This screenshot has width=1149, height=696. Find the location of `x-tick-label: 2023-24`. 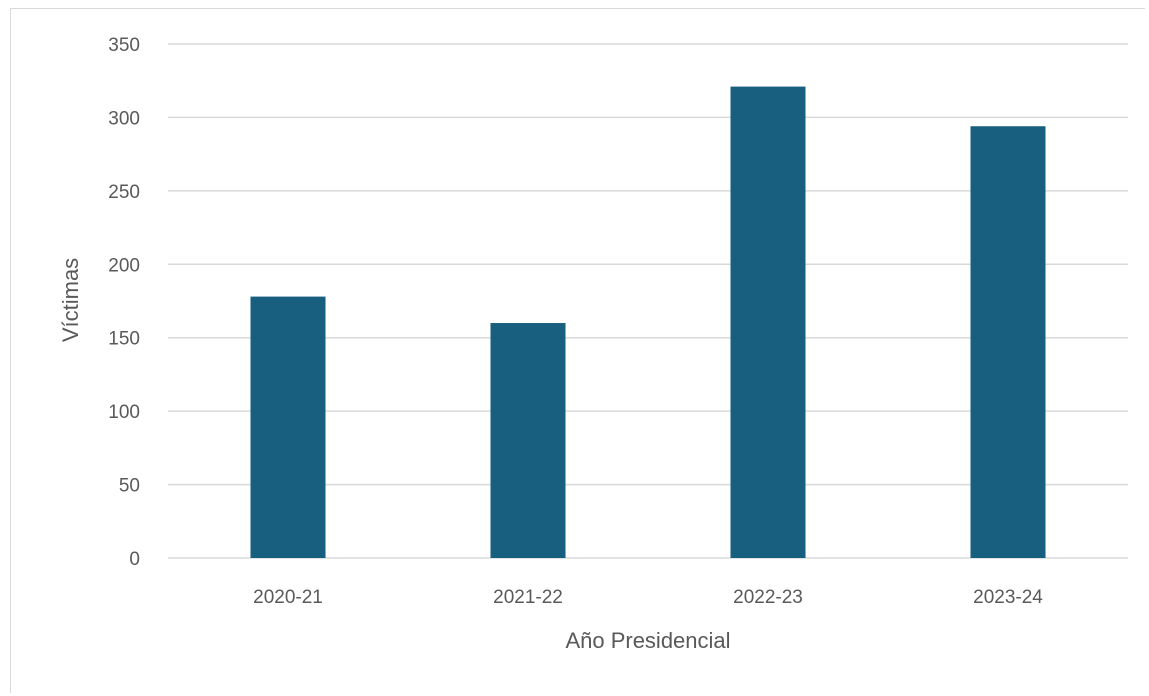

x-tick-label: 2023-24 is located at coordinates (1008, 597).